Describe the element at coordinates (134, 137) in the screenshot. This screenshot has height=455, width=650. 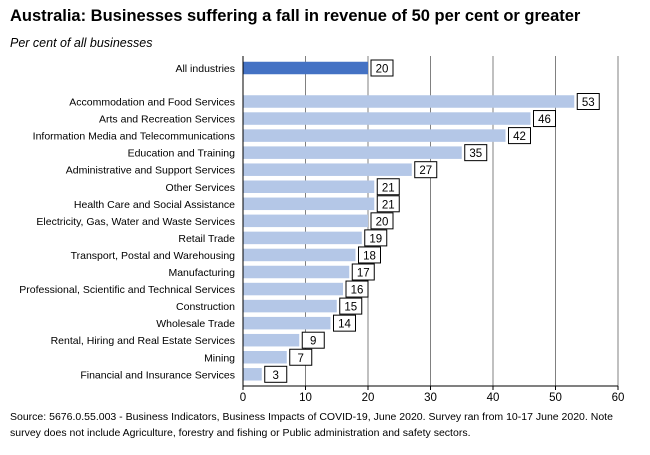
I see `category-label: Information Media and Telecommunications` at that location.